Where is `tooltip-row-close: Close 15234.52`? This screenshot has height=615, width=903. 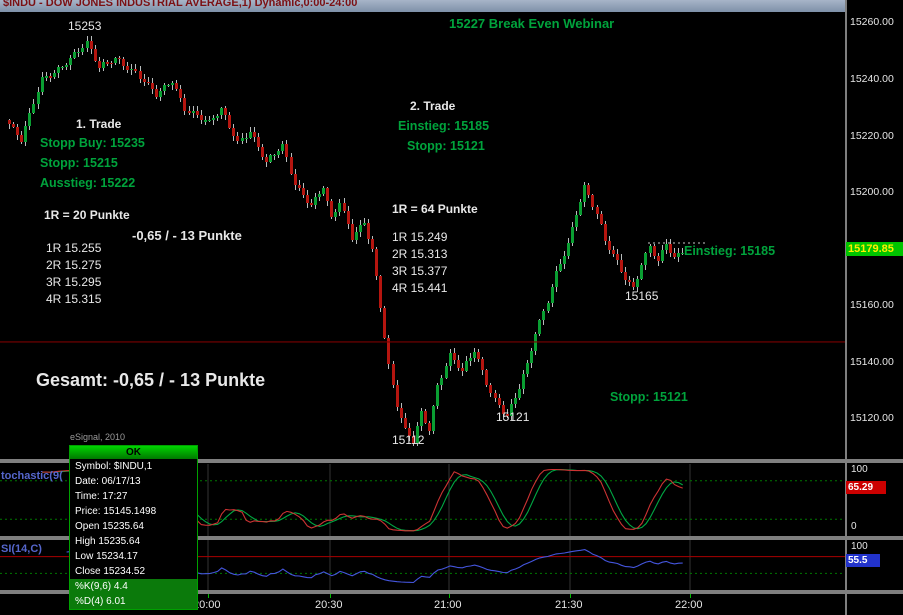
tooltip-row-close: Close 15234.52 is located at coordinates (110, 571).